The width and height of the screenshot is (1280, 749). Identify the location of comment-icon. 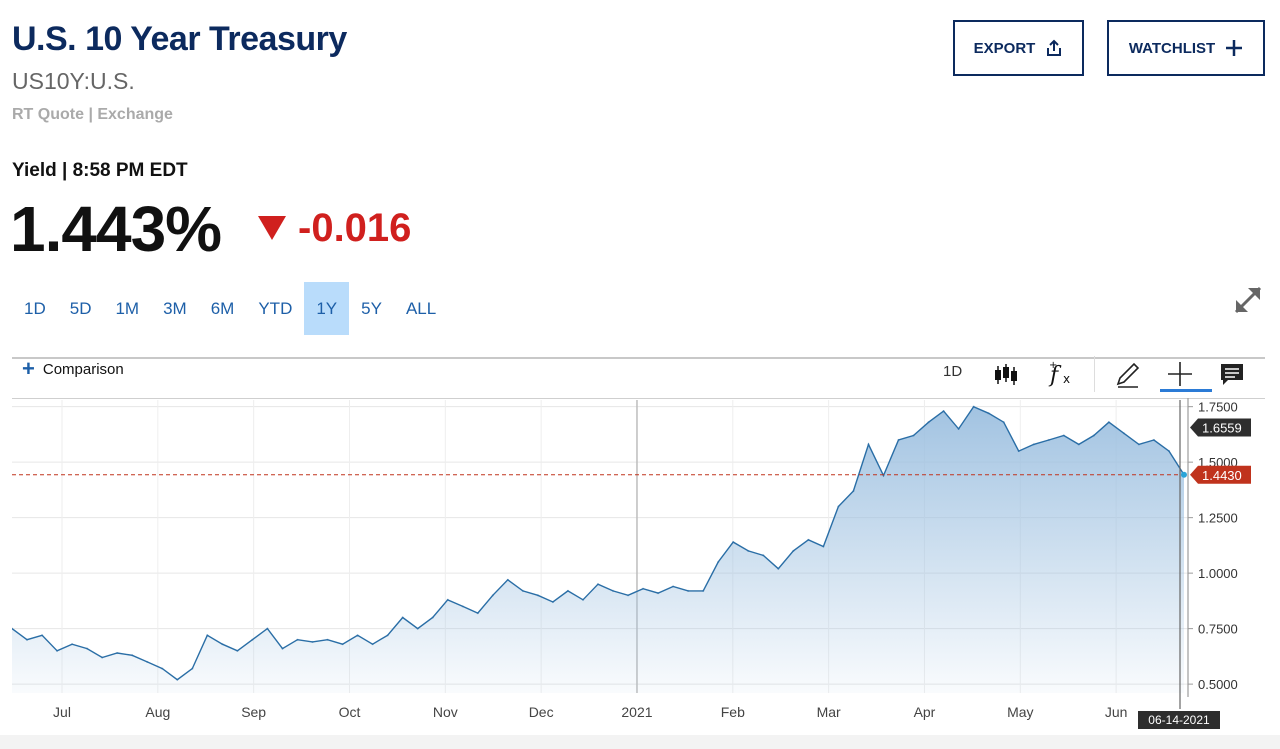
(1232, 374).